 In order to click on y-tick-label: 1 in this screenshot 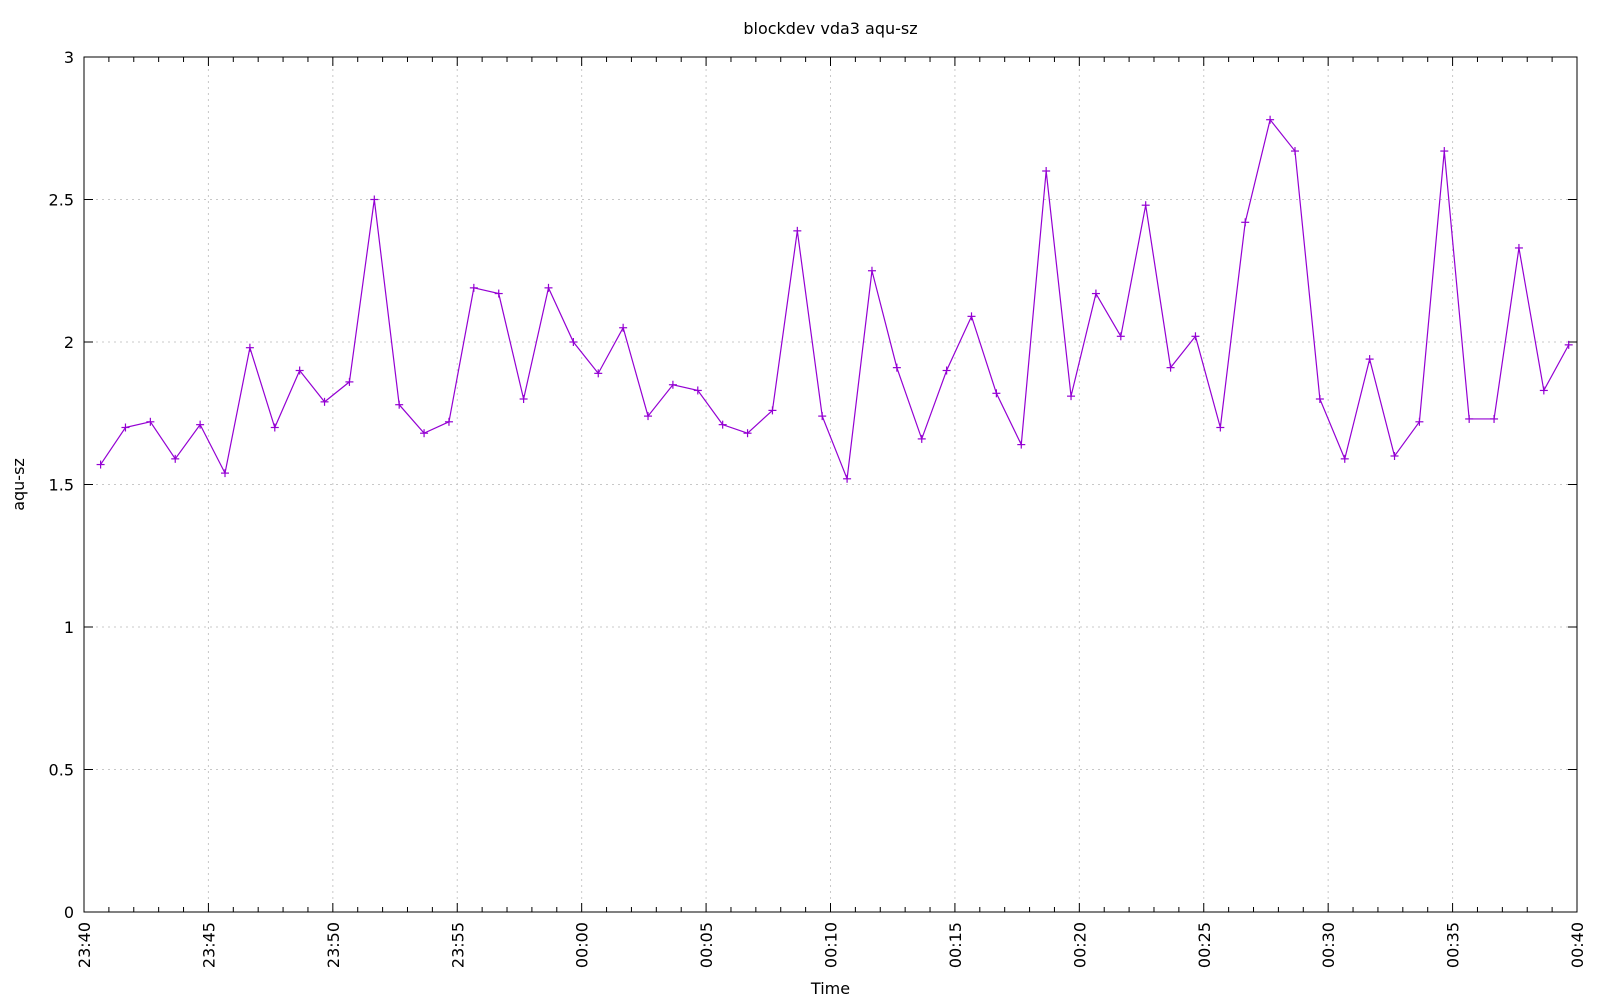, I will do `click(69, 627)`.